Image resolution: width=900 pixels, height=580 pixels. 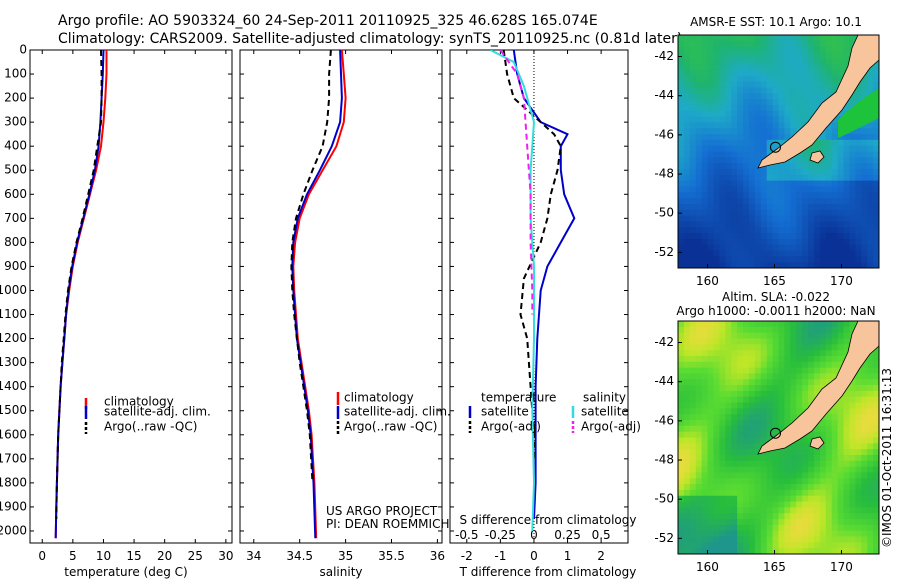 What do you see at coordinates (15, 242) in the screenshot?
I see `depth-tick-label: 800` at bounding box center [15, 242].